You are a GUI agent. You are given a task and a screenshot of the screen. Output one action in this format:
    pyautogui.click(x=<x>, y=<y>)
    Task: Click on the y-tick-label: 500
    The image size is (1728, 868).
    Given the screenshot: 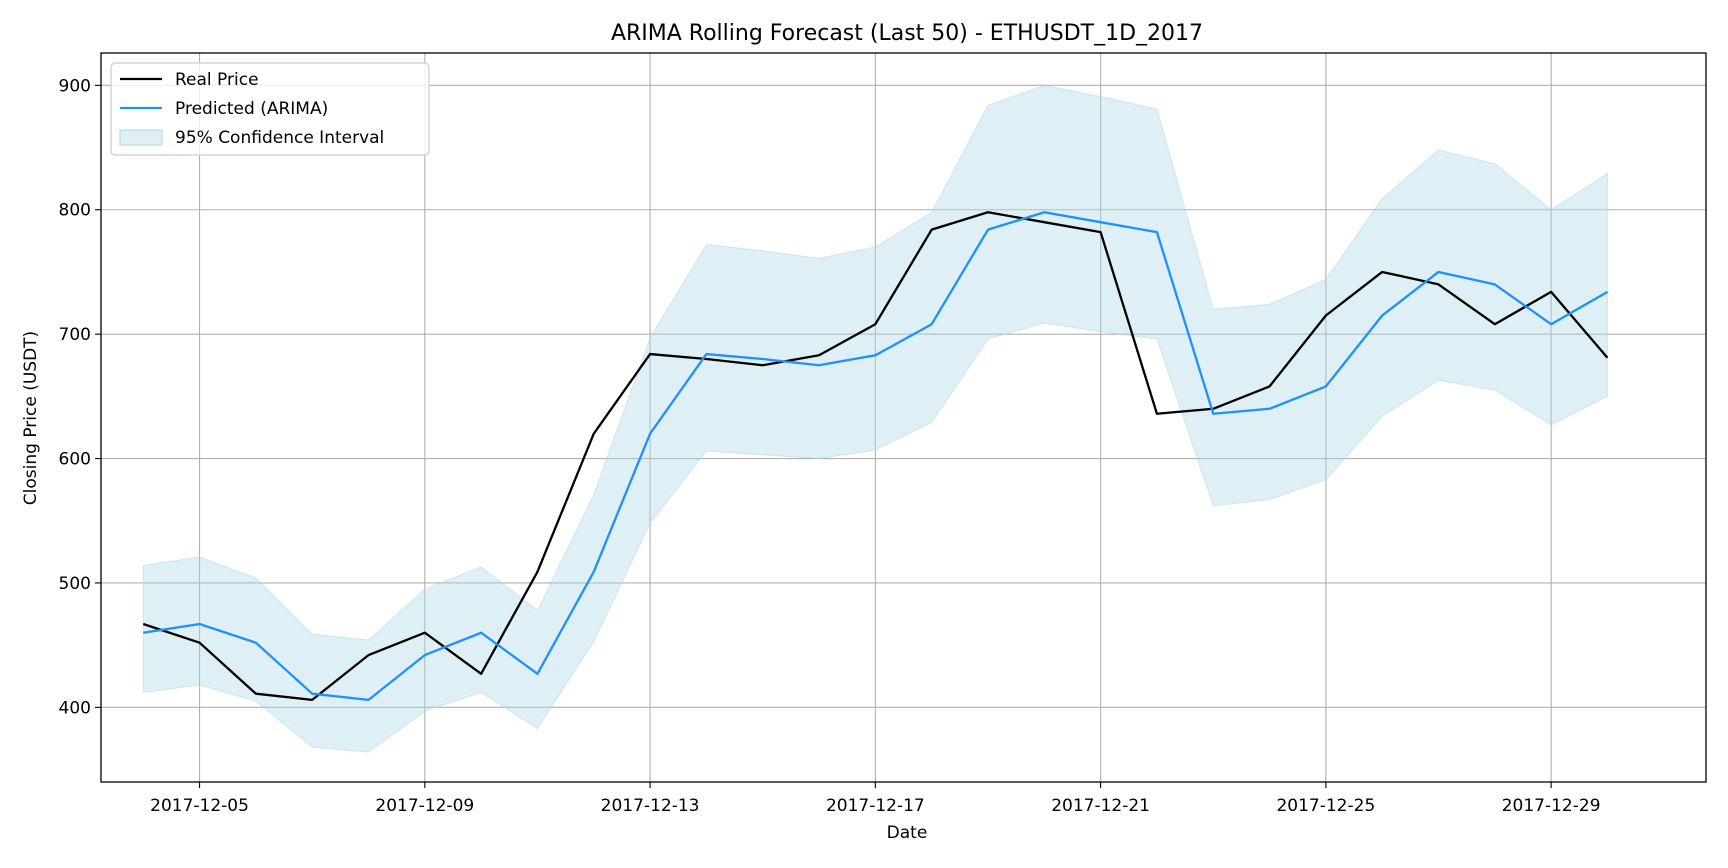 What is the action you would take?
    pyautogui.click(x=75, y=584)
    